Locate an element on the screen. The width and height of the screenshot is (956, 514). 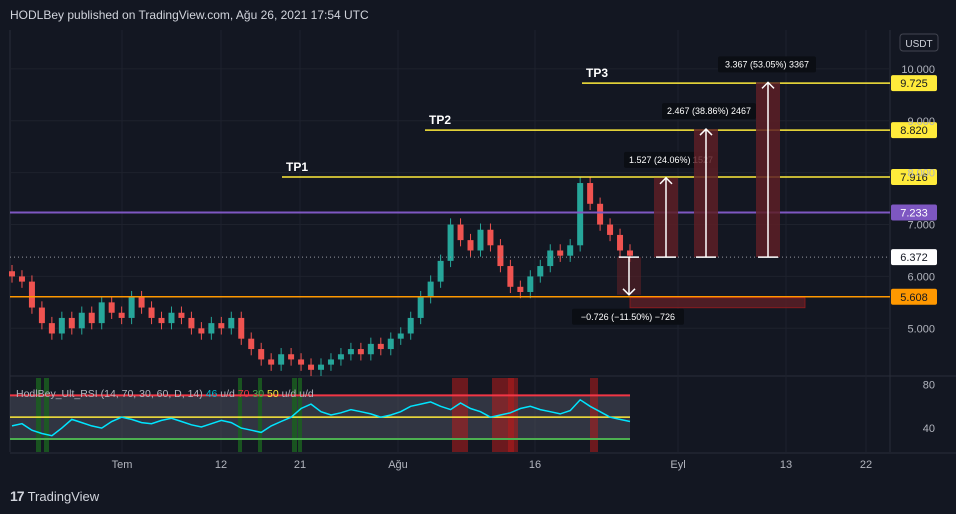
rsi-legend-value: 70 is located at coordinates (245, 394).